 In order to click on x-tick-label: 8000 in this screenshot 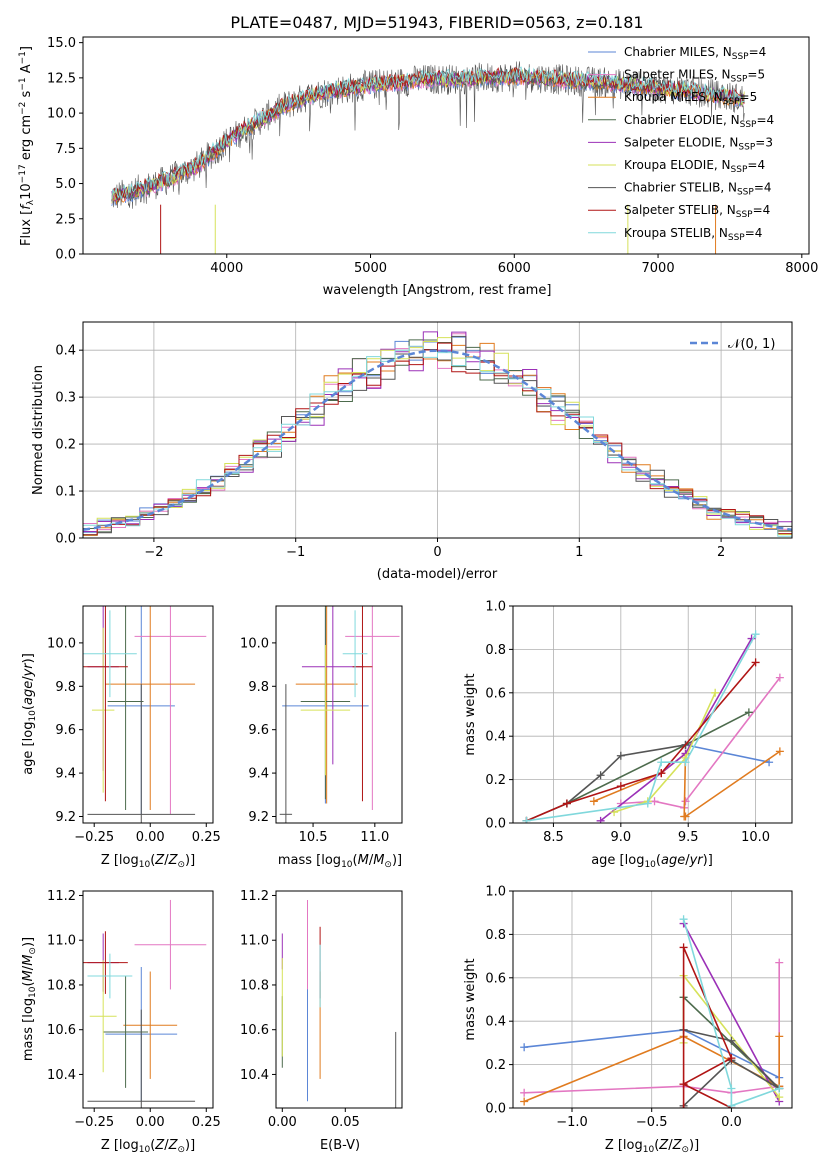, I will do `click(801, 268)`.